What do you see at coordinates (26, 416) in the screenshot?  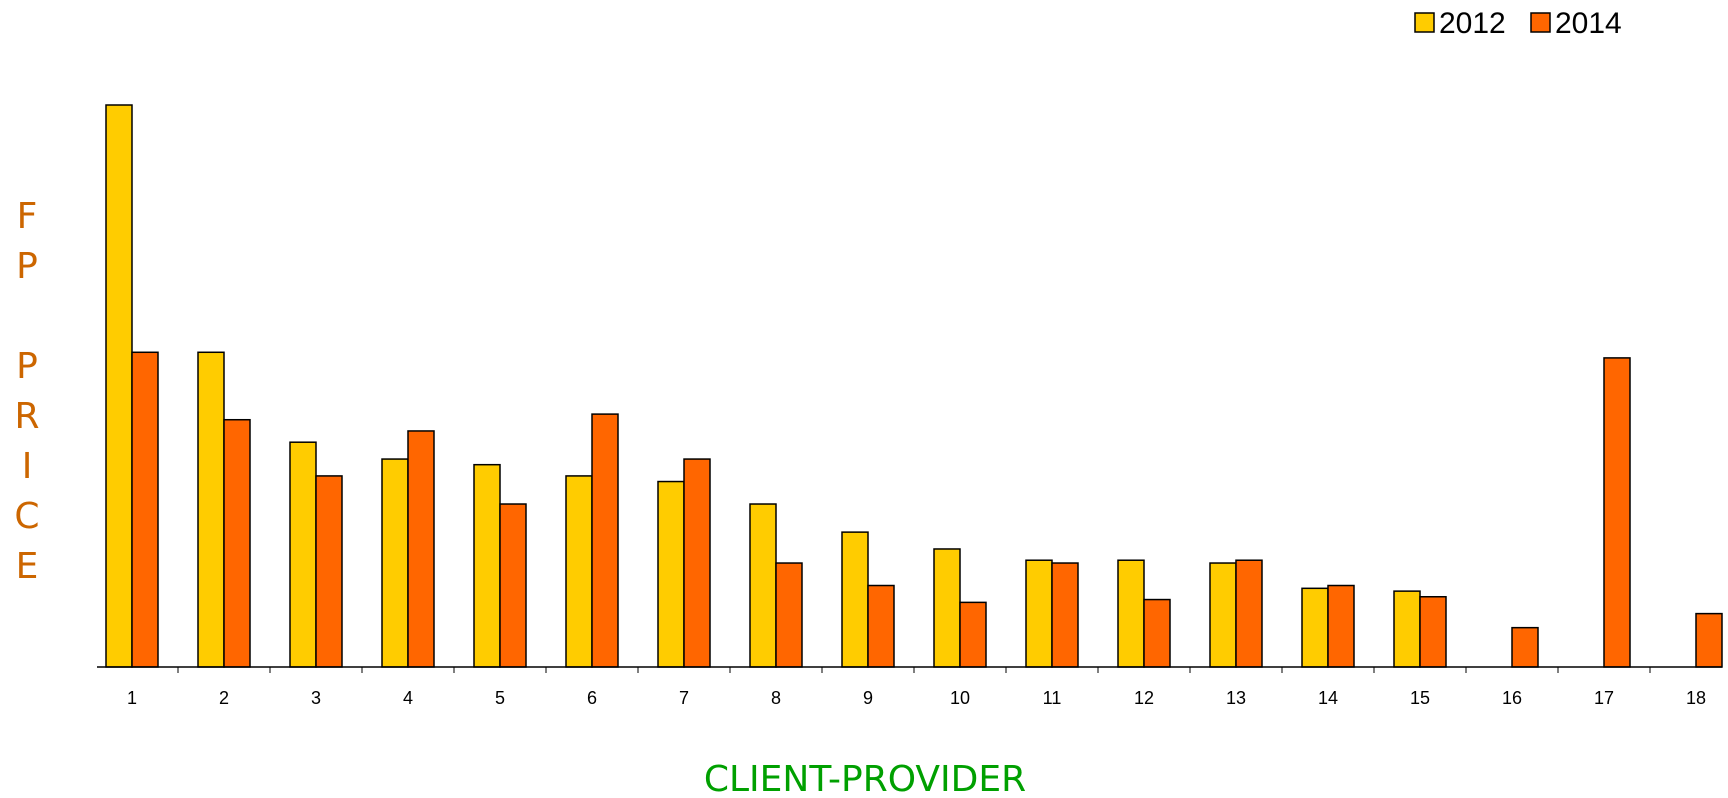 I see `y-axis-label-letter: R` at bounding box center [26, 416].